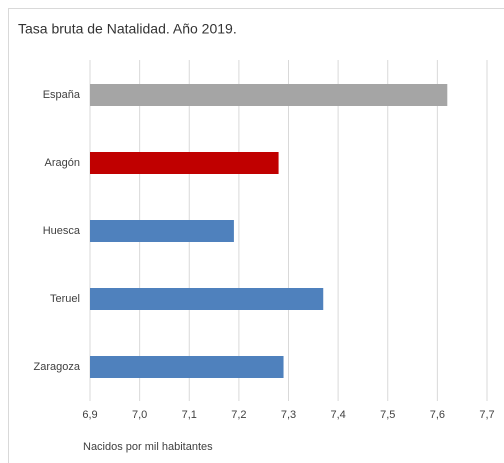 The image size is (504, 463). Describe the element at coordinates (148, 447) in the screenshot. I see `x-axis-label: Nacidos por mil habitantes` at that location.